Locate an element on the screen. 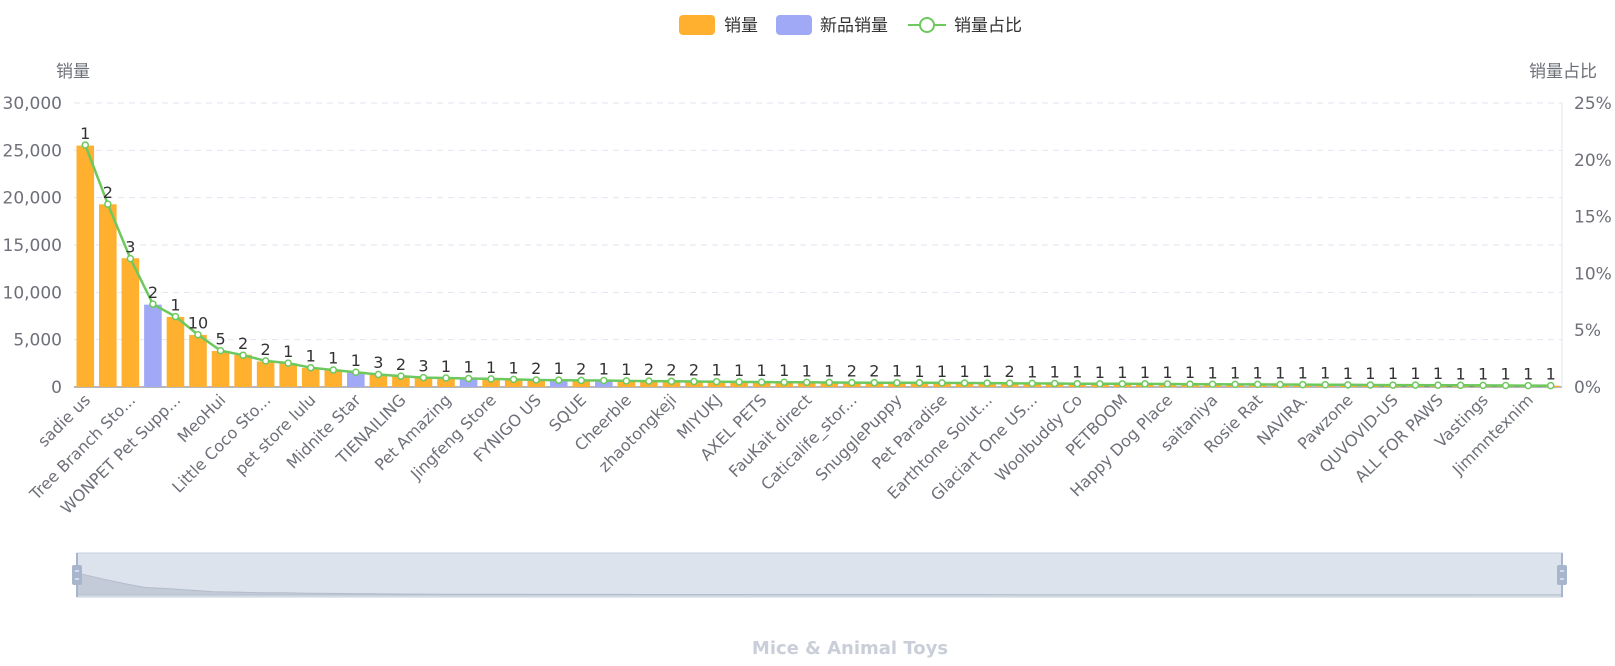 The image size is (1615, 666). y-right-tick-label: 5% is located at coordinates (1587, 331).